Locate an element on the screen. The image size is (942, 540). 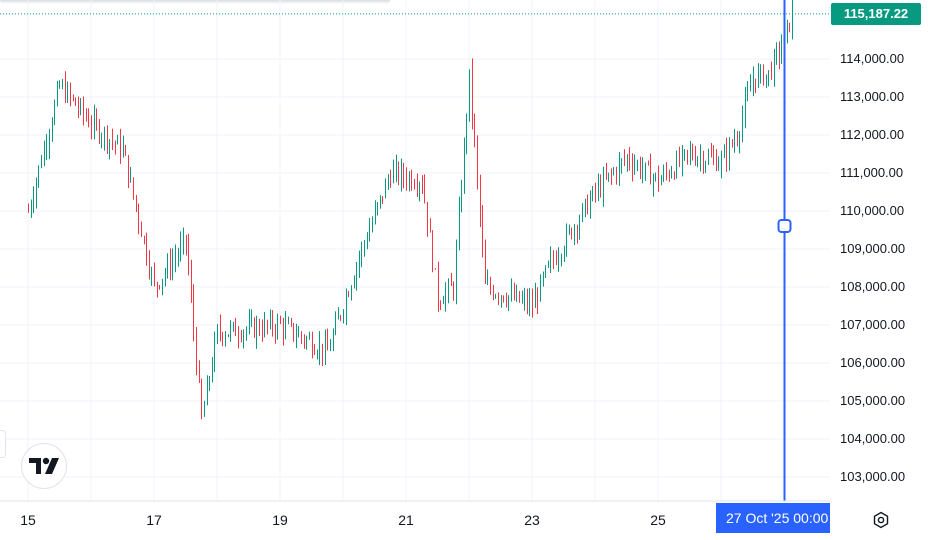
price-tick-label: 103,000.00 is located at coordinates (872, 476).